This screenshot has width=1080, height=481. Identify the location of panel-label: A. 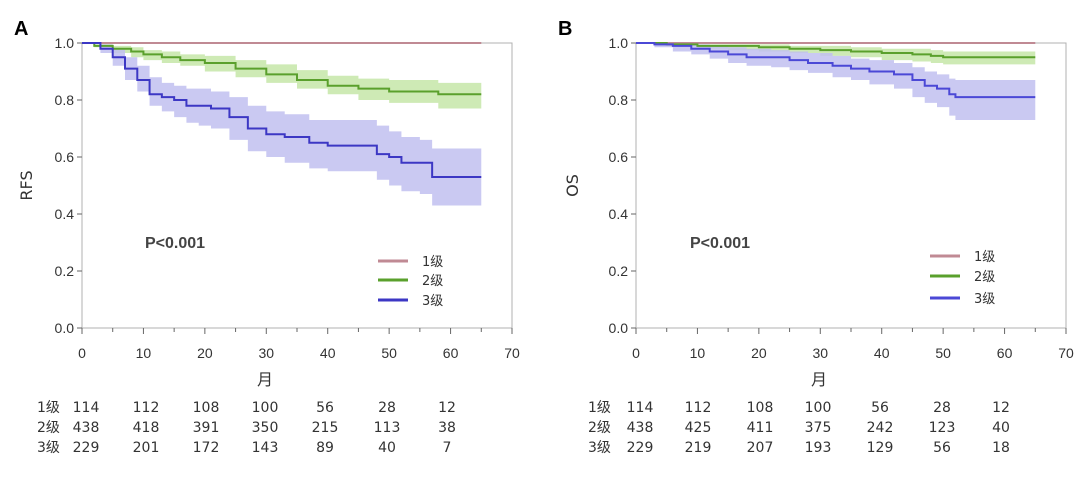
(21, 29).